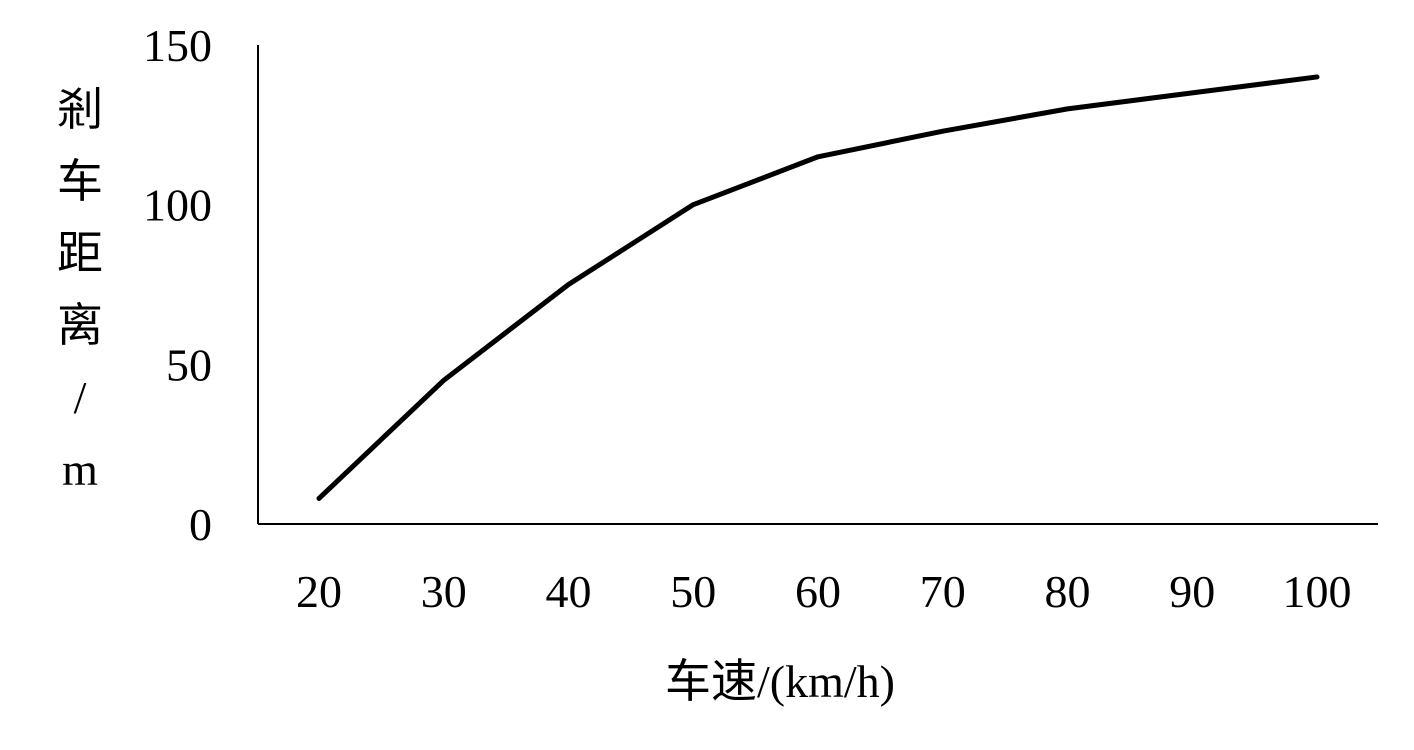 The width and height of the screenshot is (1414, 750). What do you see at coordinates (189, 364) in the screenshot?
I see `y-tick-label: 50` at bounding box center [189, 364].